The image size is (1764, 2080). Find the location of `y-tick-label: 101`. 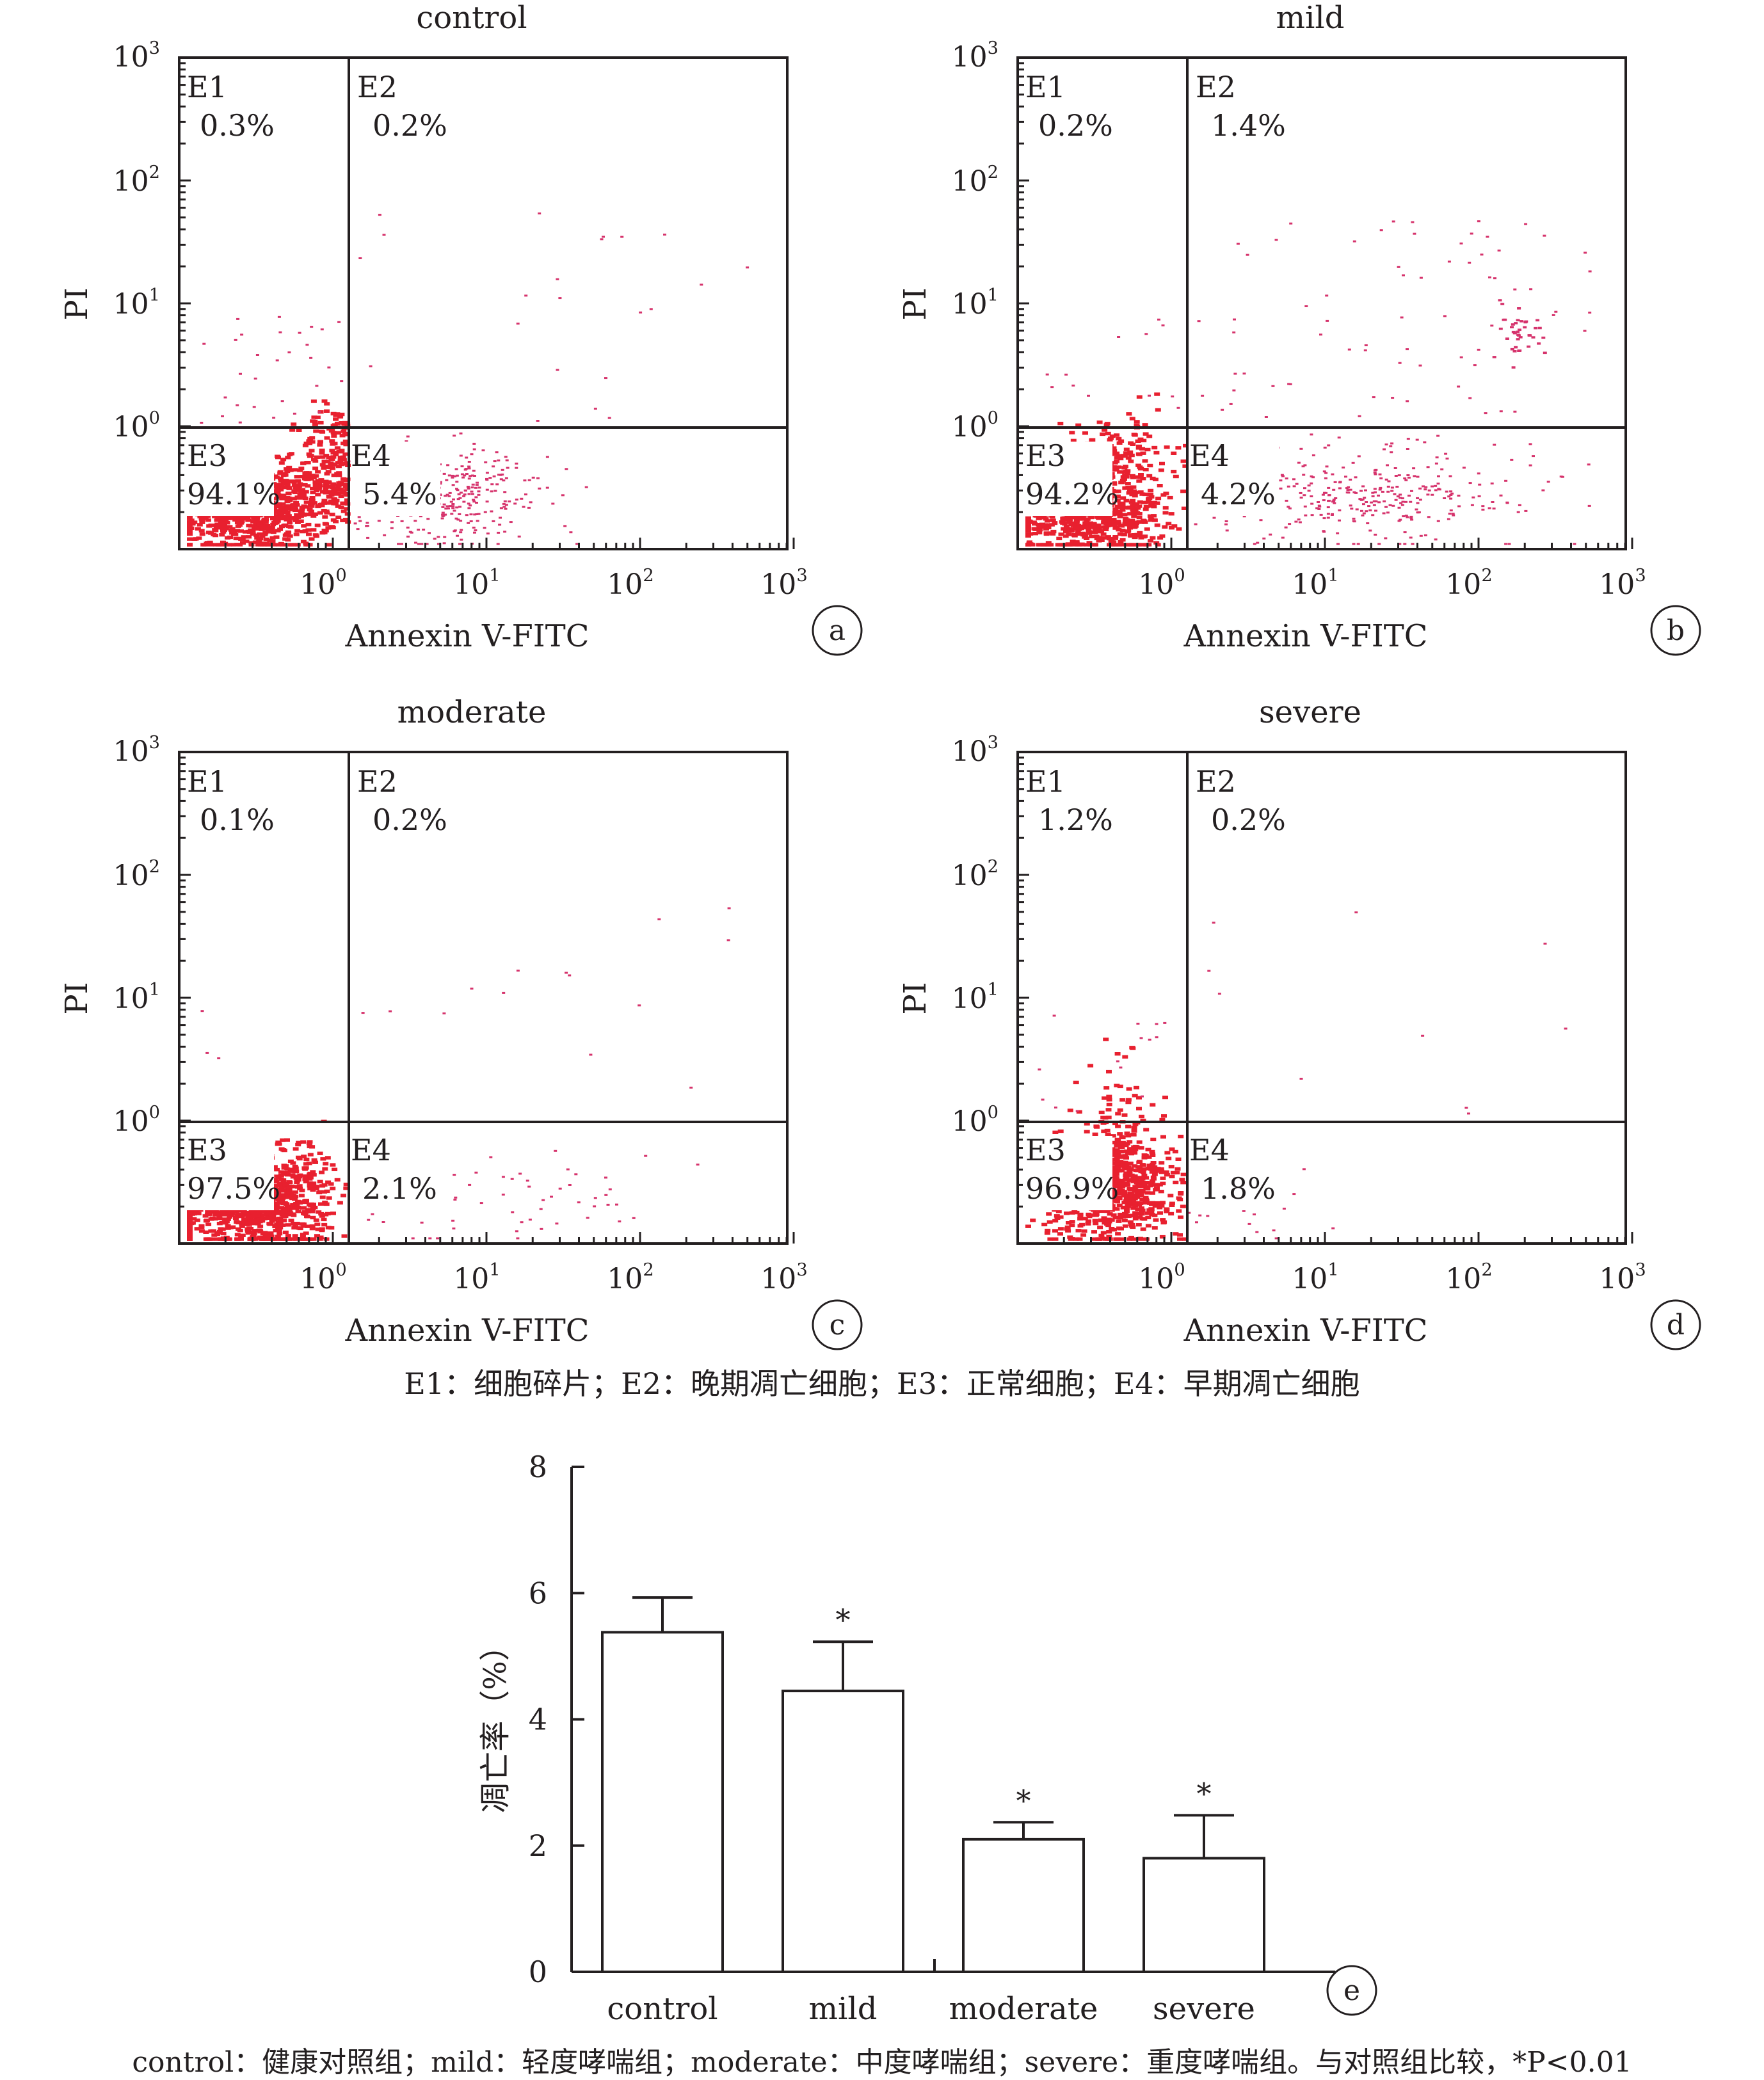

y-tick-label: 101 is located at coordinates (136, 303).